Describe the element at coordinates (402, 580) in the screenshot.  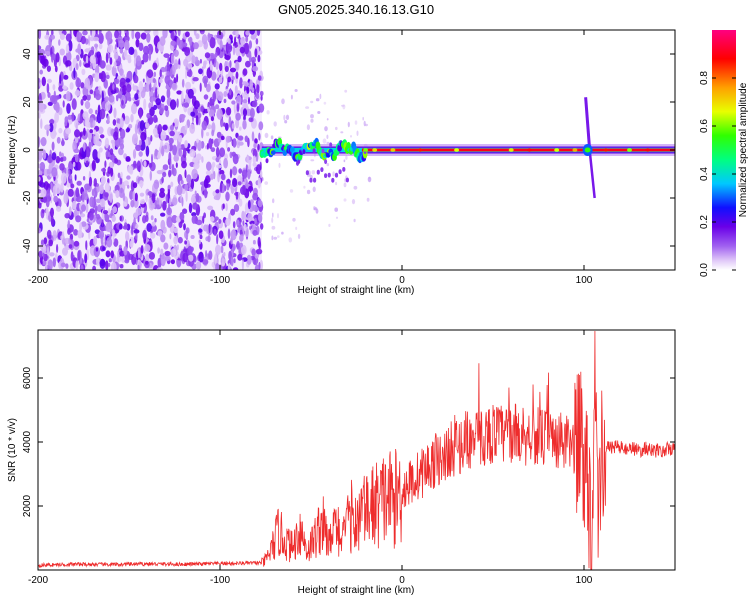
I see `snr-x-tick-label: 0` at that location.